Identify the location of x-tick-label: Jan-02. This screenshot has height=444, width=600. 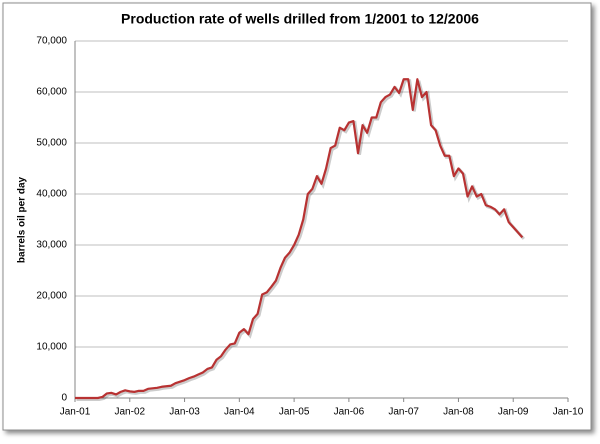
(129, 412).